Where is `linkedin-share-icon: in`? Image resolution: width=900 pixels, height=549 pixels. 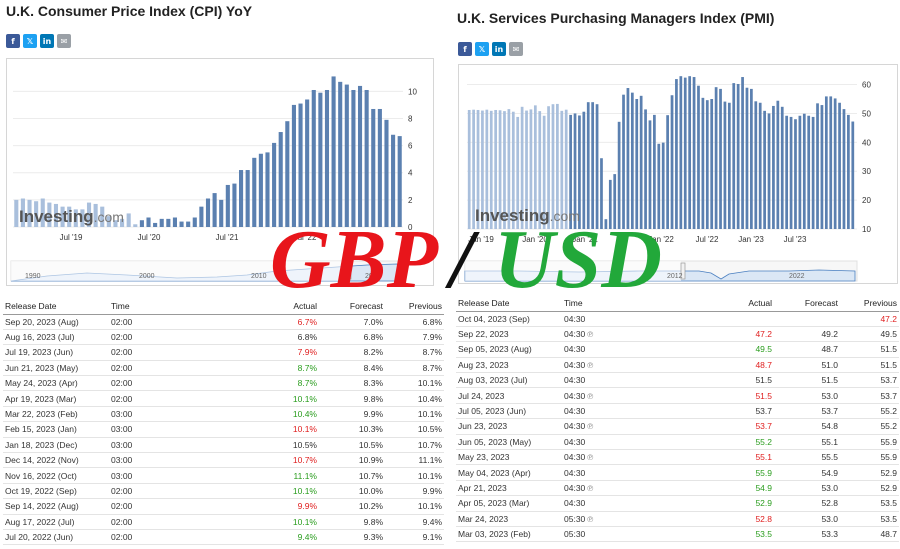
linkedin-share-icon: in is located at coordinates (499, 49).